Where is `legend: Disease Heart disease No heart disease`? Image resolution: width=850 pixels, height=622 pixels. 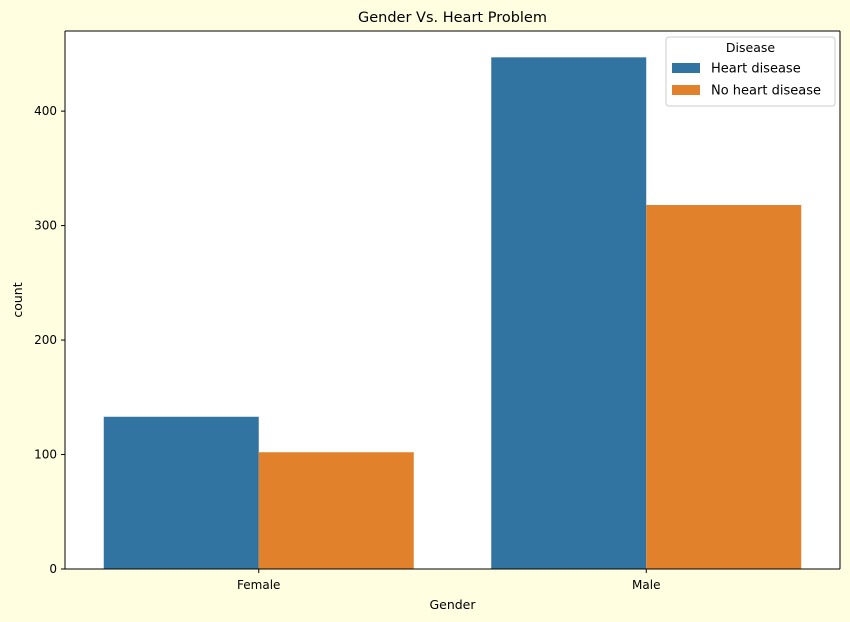 legend: Disease Heart disease No heart disease is located at coordinates (750, 71).